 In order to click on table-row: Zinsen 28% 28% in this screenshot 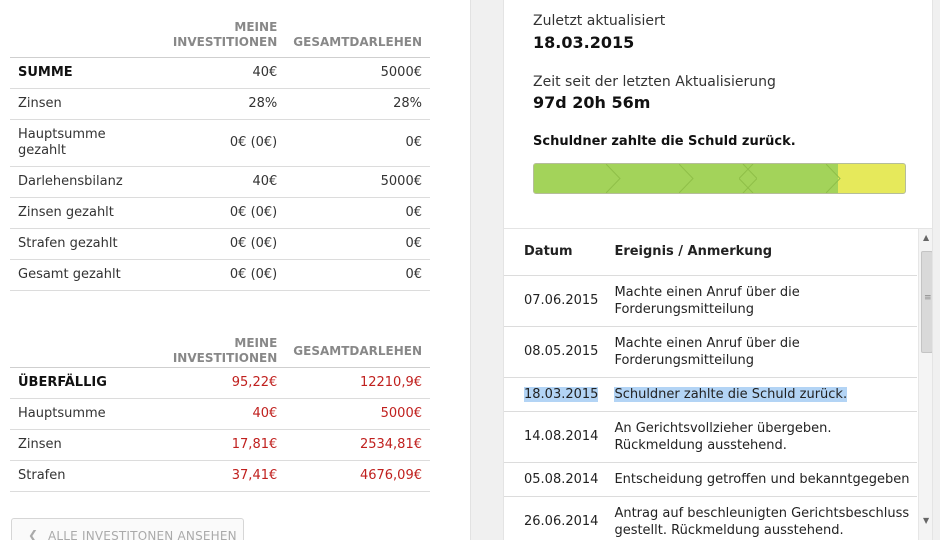, I will do `click(220, 104)`.